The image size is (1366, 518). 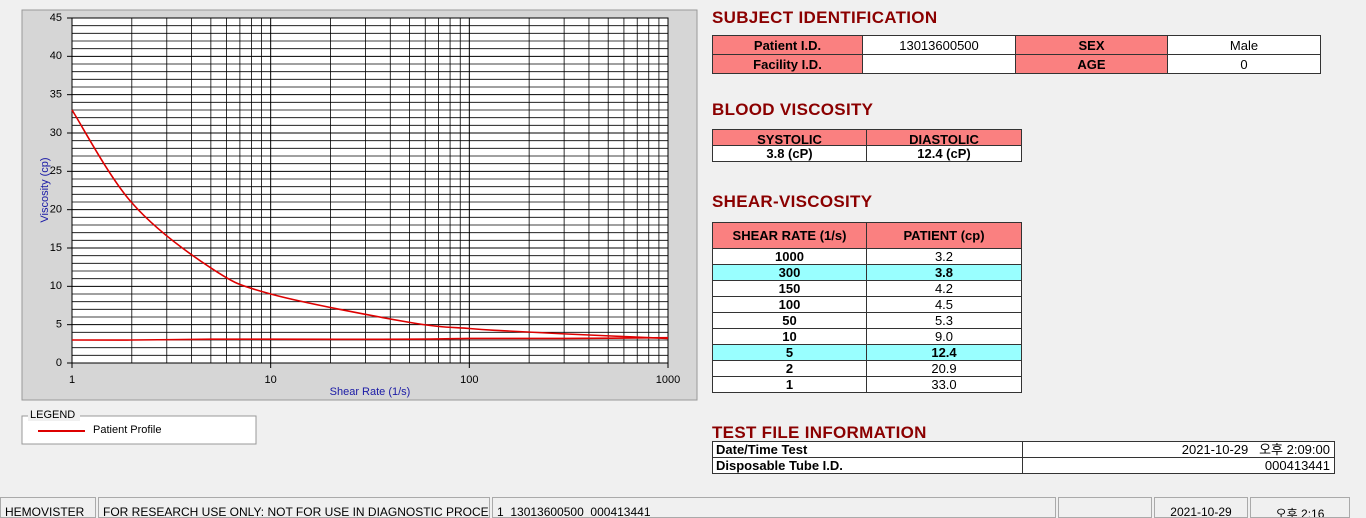 I want to click on viscosity-cell: 3.8, so click(x=944, y=272).